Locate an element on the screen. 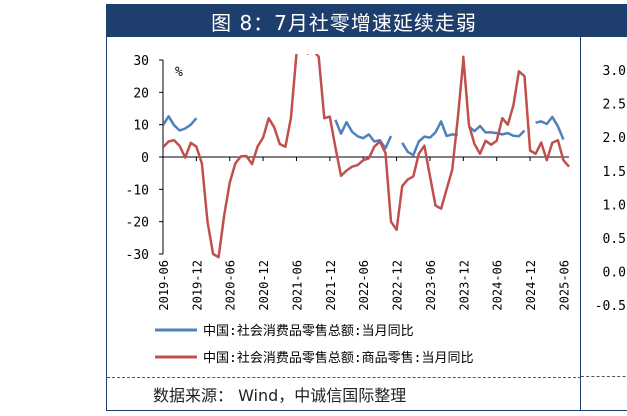  adjacent-y-tick-label: 2.5 is located at coordinates (614, 105).